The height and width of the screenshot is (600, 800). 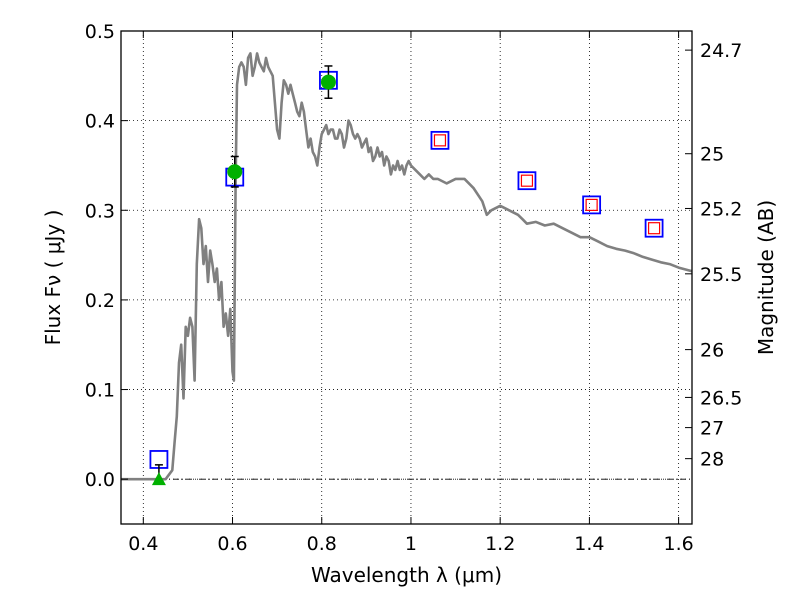 I want to click on mag-tick-label: 25.5, so click(x=721, y=275).